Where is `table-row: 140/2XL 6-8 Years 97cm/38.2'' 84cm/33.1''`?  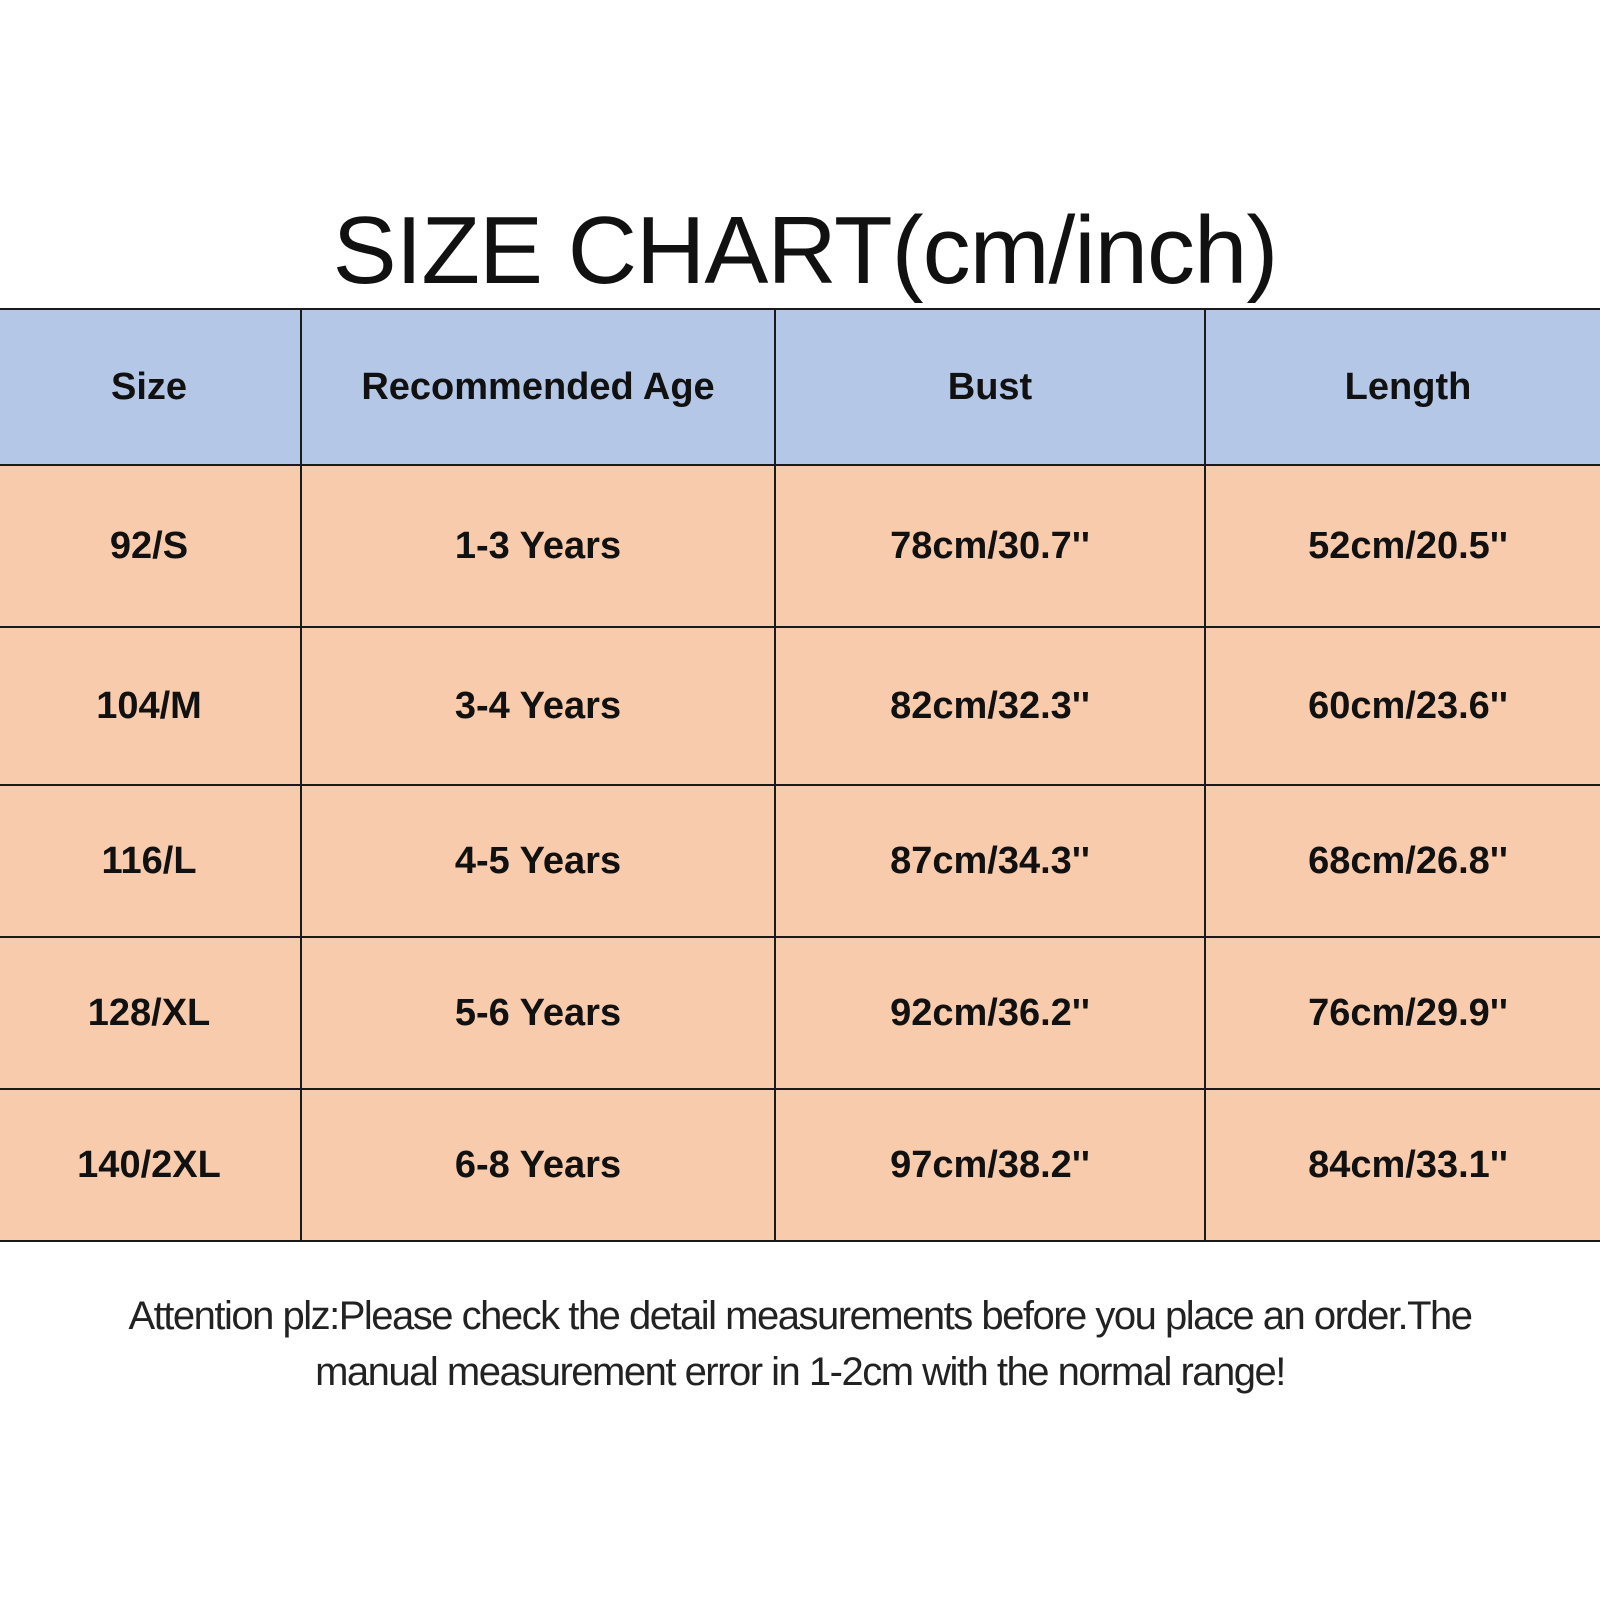
table-row: 140/2XL 6-8 Years 97cm/38.2'' 84cm/33.1'' is located at coordinates (800, 1165).